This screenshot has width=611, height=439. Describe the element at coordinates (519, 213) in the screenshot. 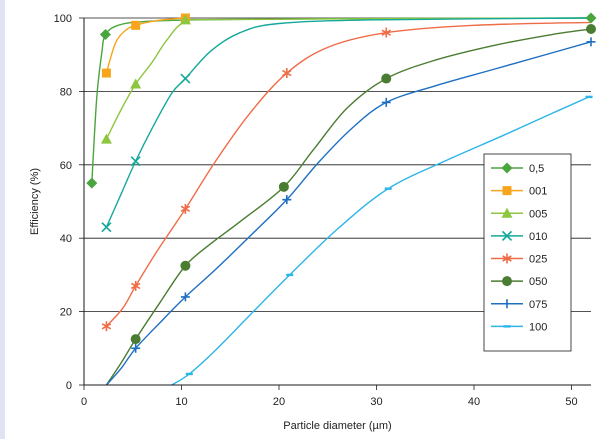

I see `legend-item-005: 005` at that location.